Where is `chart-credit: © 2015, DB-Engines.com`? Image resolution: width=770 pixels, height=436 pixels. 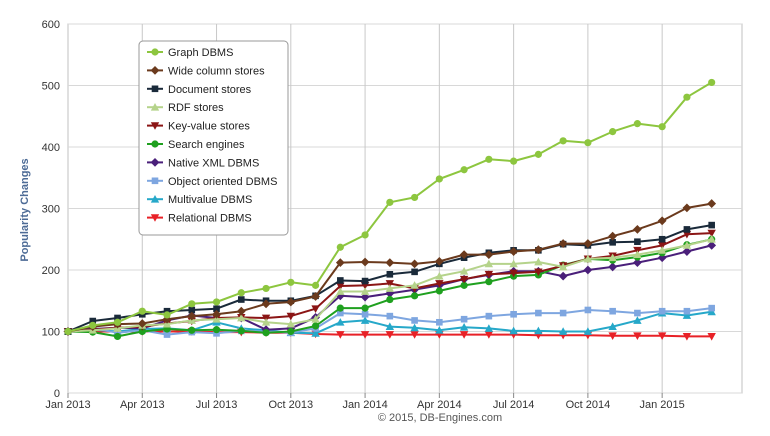 chart-credit: © 2015, DB-Engines.com is located at coordinates (440, 418).